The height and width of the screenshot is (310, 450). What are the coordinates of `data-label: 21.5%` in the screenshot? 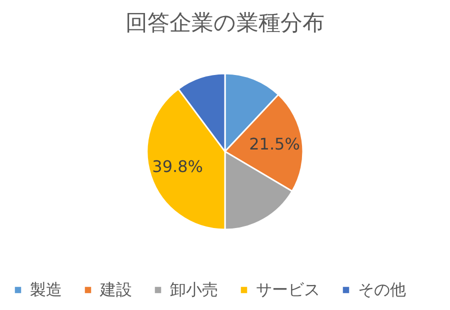 It's located at (274, 144).